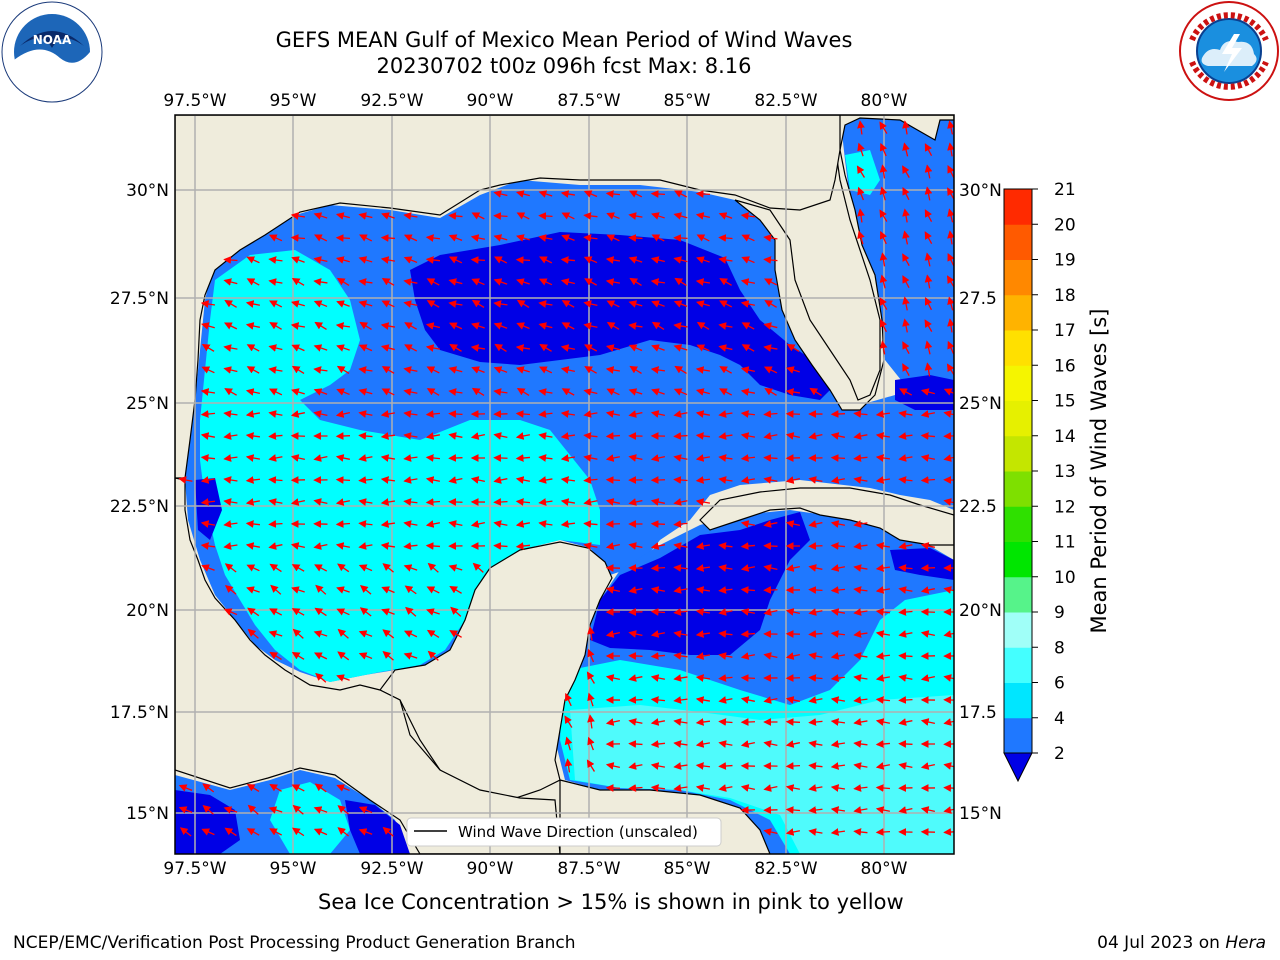  What do you see at coordinates (1065, 578) in the screenshot?
I see `colorbar-tick-label: 10` at bounding box center [1065, 578].